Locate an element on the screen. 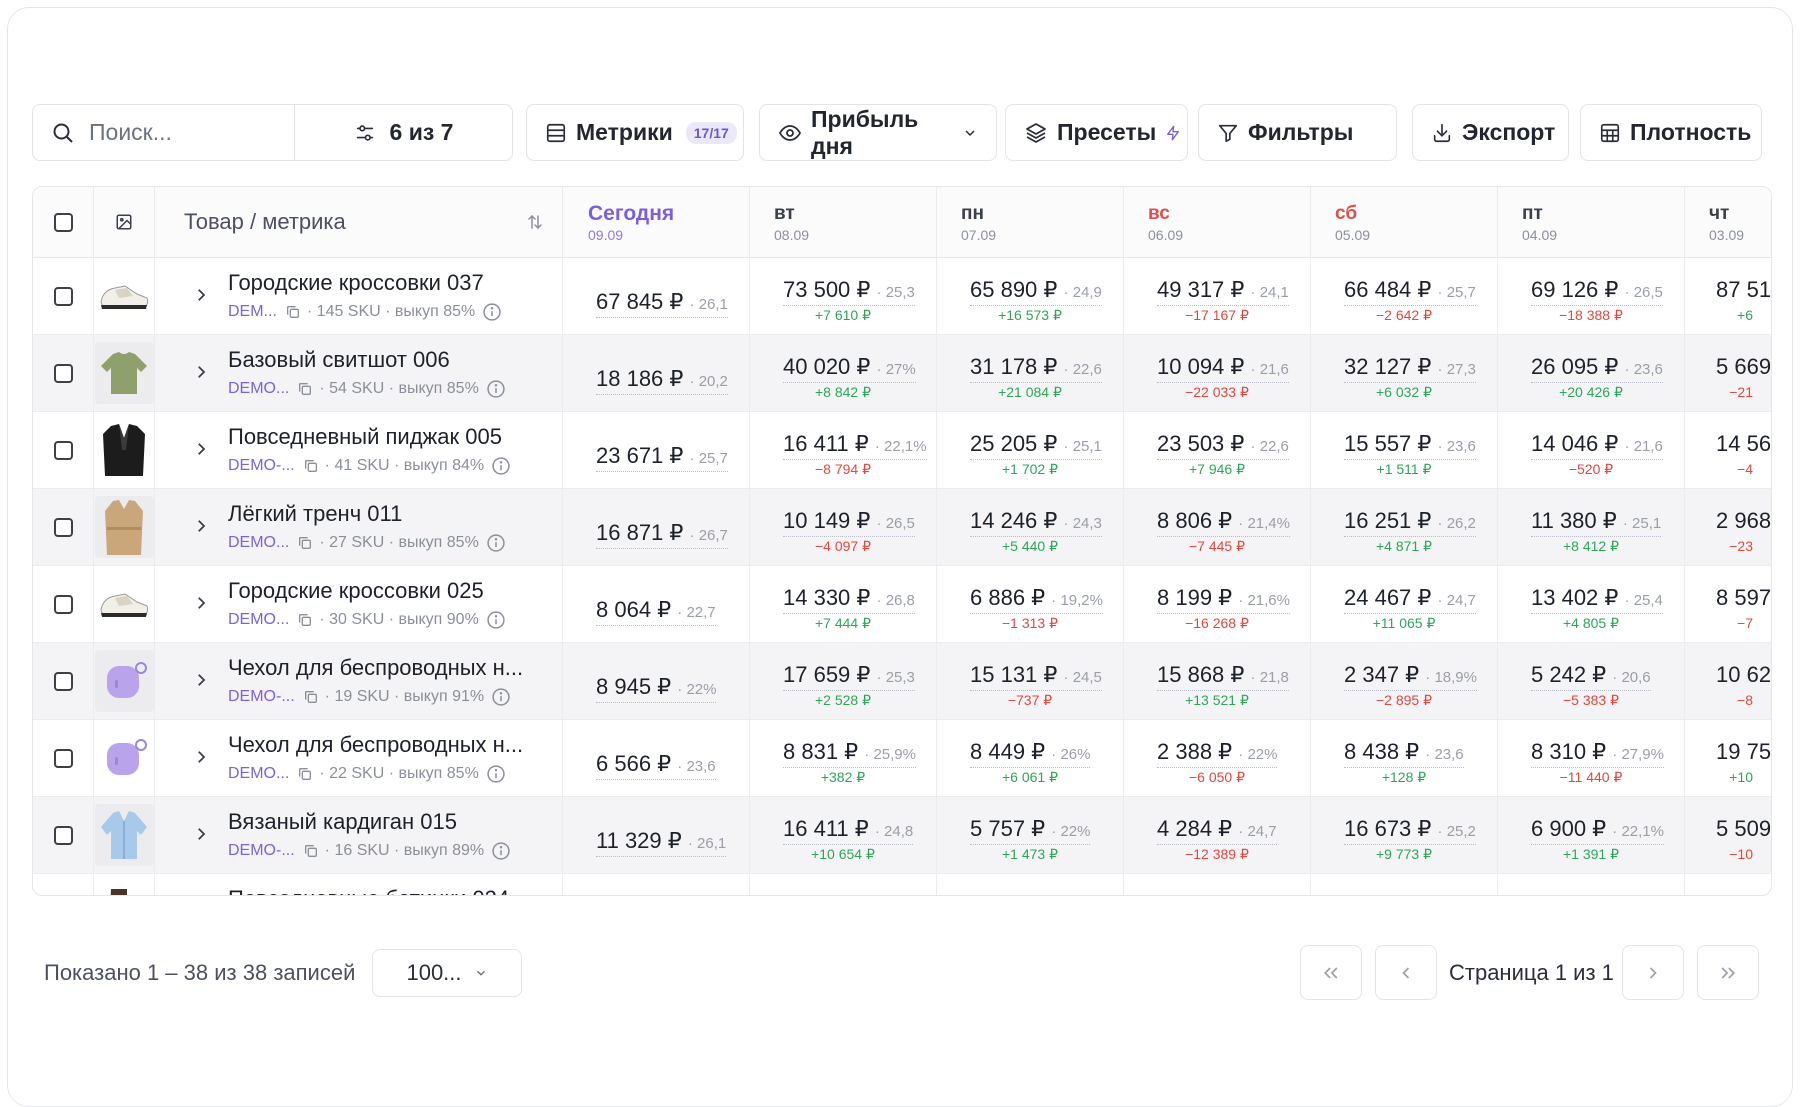 The width and height of the screenshot is (1800, 1107). day-value: 8 831 ₽ · 25,9% is located at coordinates (849, 753).